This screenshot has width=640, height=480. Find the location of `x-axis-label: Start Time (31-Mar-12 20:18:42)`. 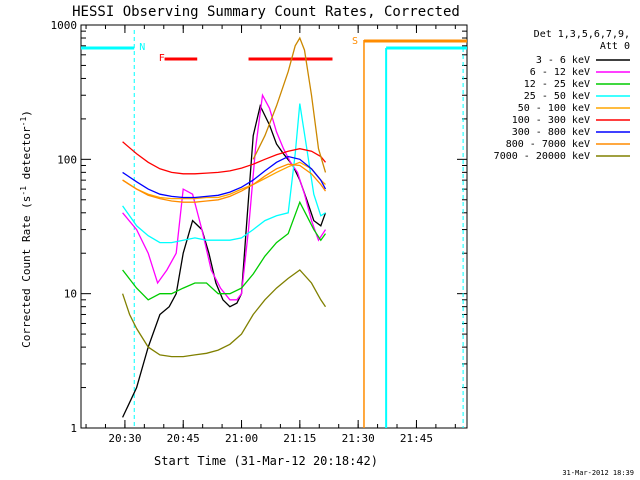

x-axis-label: Start Time (31-Mar-12 20:18:42) is located at coordinates (266, 461).